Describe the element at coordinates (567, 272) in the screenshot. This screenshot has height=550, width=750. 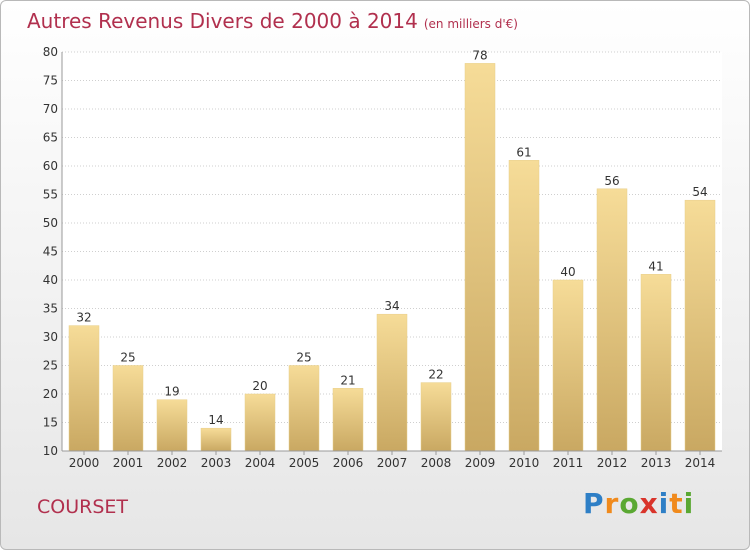
I see `data-label: 40` at that location.